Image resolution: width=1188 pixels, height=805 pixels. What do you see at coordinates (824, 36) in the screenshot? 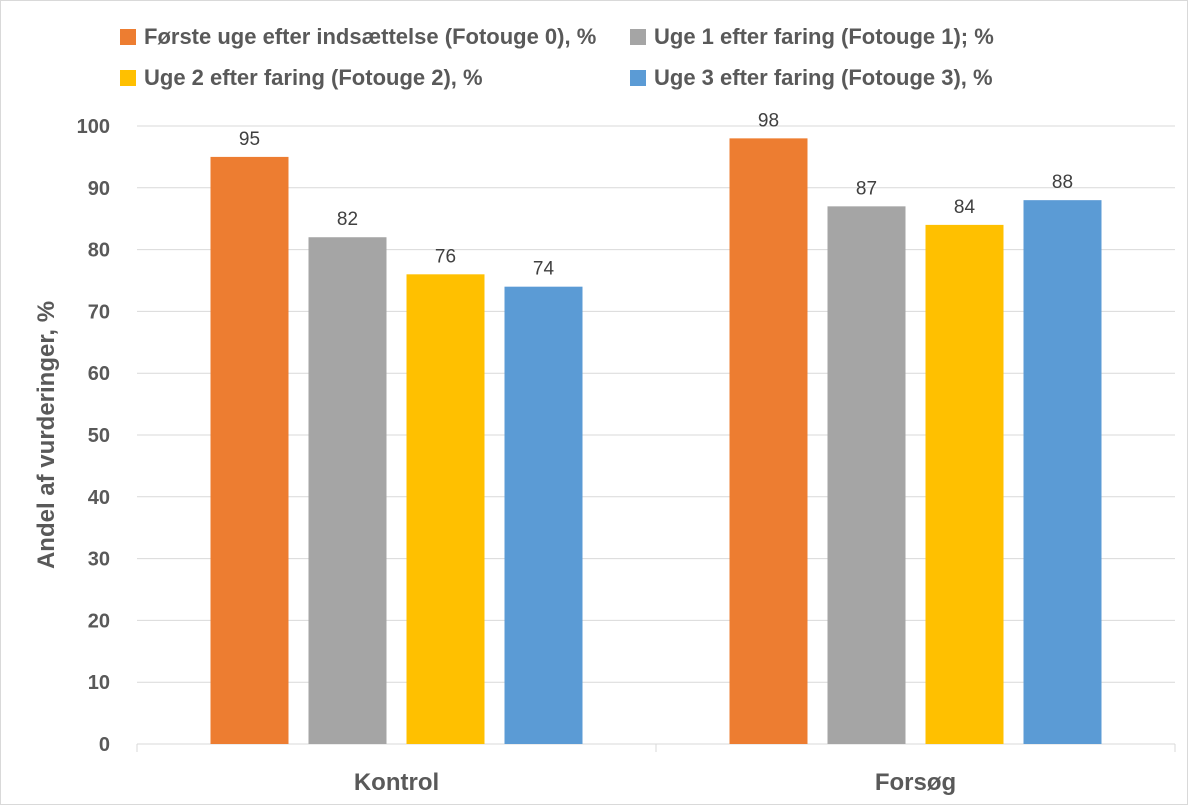
I see `legend-entry: Uge 1 efter faring (Fotouge 1); %` at bounding box center [824, 36].